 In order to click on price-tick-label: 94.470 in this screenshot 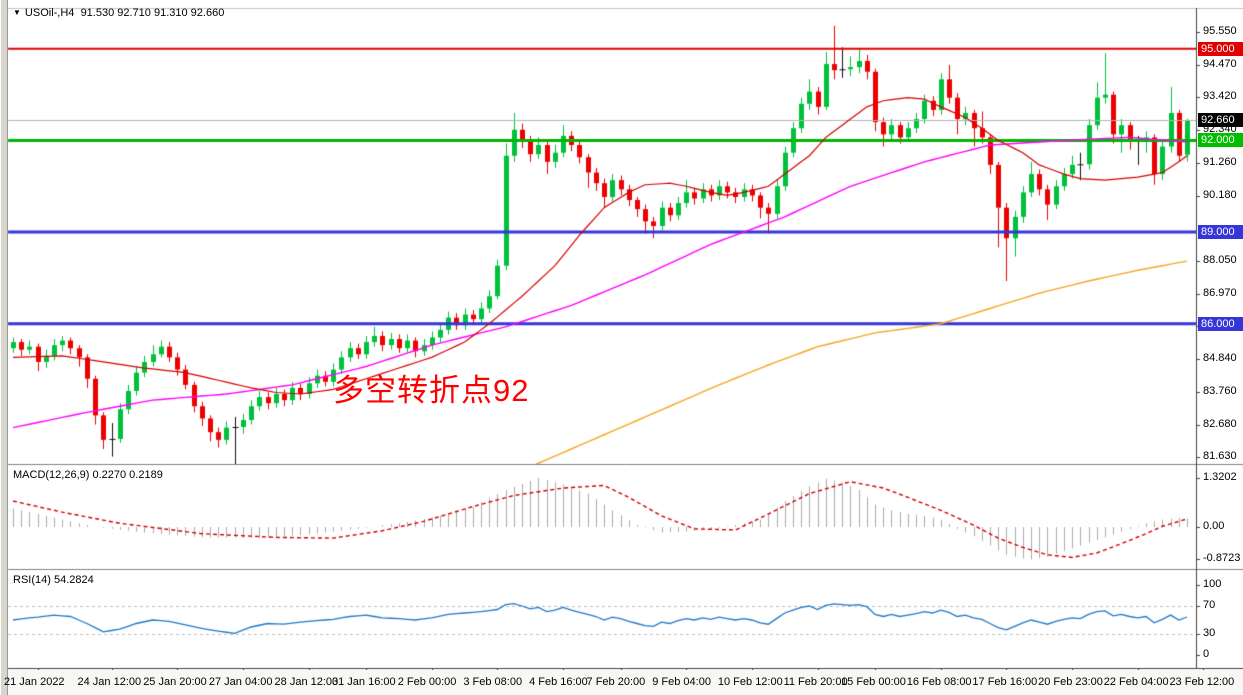, I will do `click(1220, 63)`.